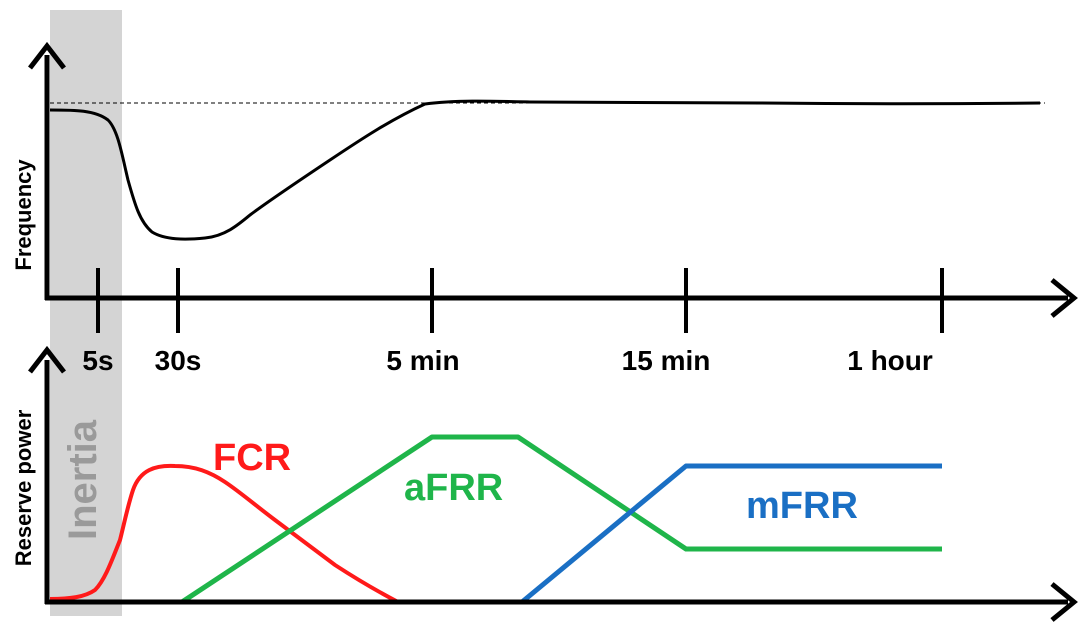  Describe the element at coordinates (666, 360) in the screenshot. I see `tick-label-15min: 15 min` at that location.